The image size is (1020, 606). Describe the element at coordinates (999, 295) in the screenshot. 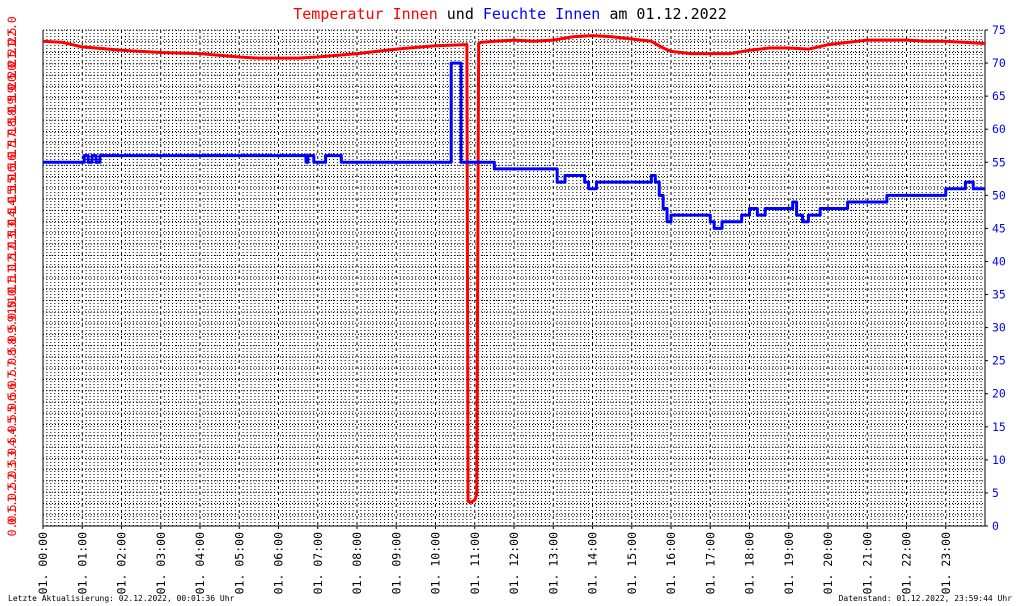

I see `right-tick-label: 35` at that location.